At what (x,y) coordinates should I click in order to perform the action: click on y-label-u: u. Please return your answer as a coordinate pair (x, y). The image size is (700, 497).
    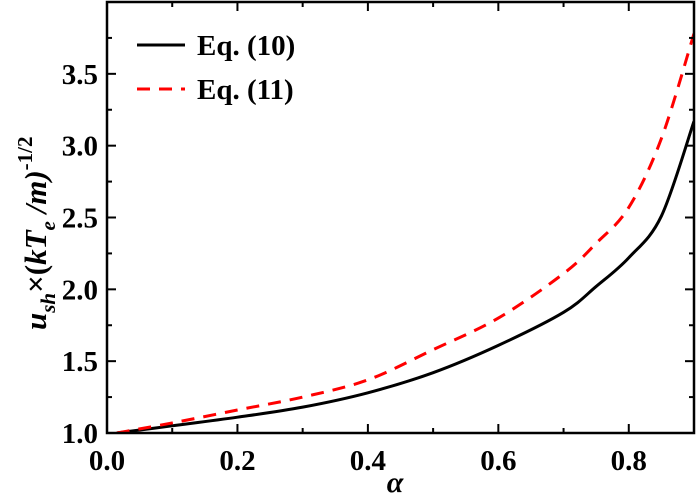
    Looking at the image, I should click on (35, 321).